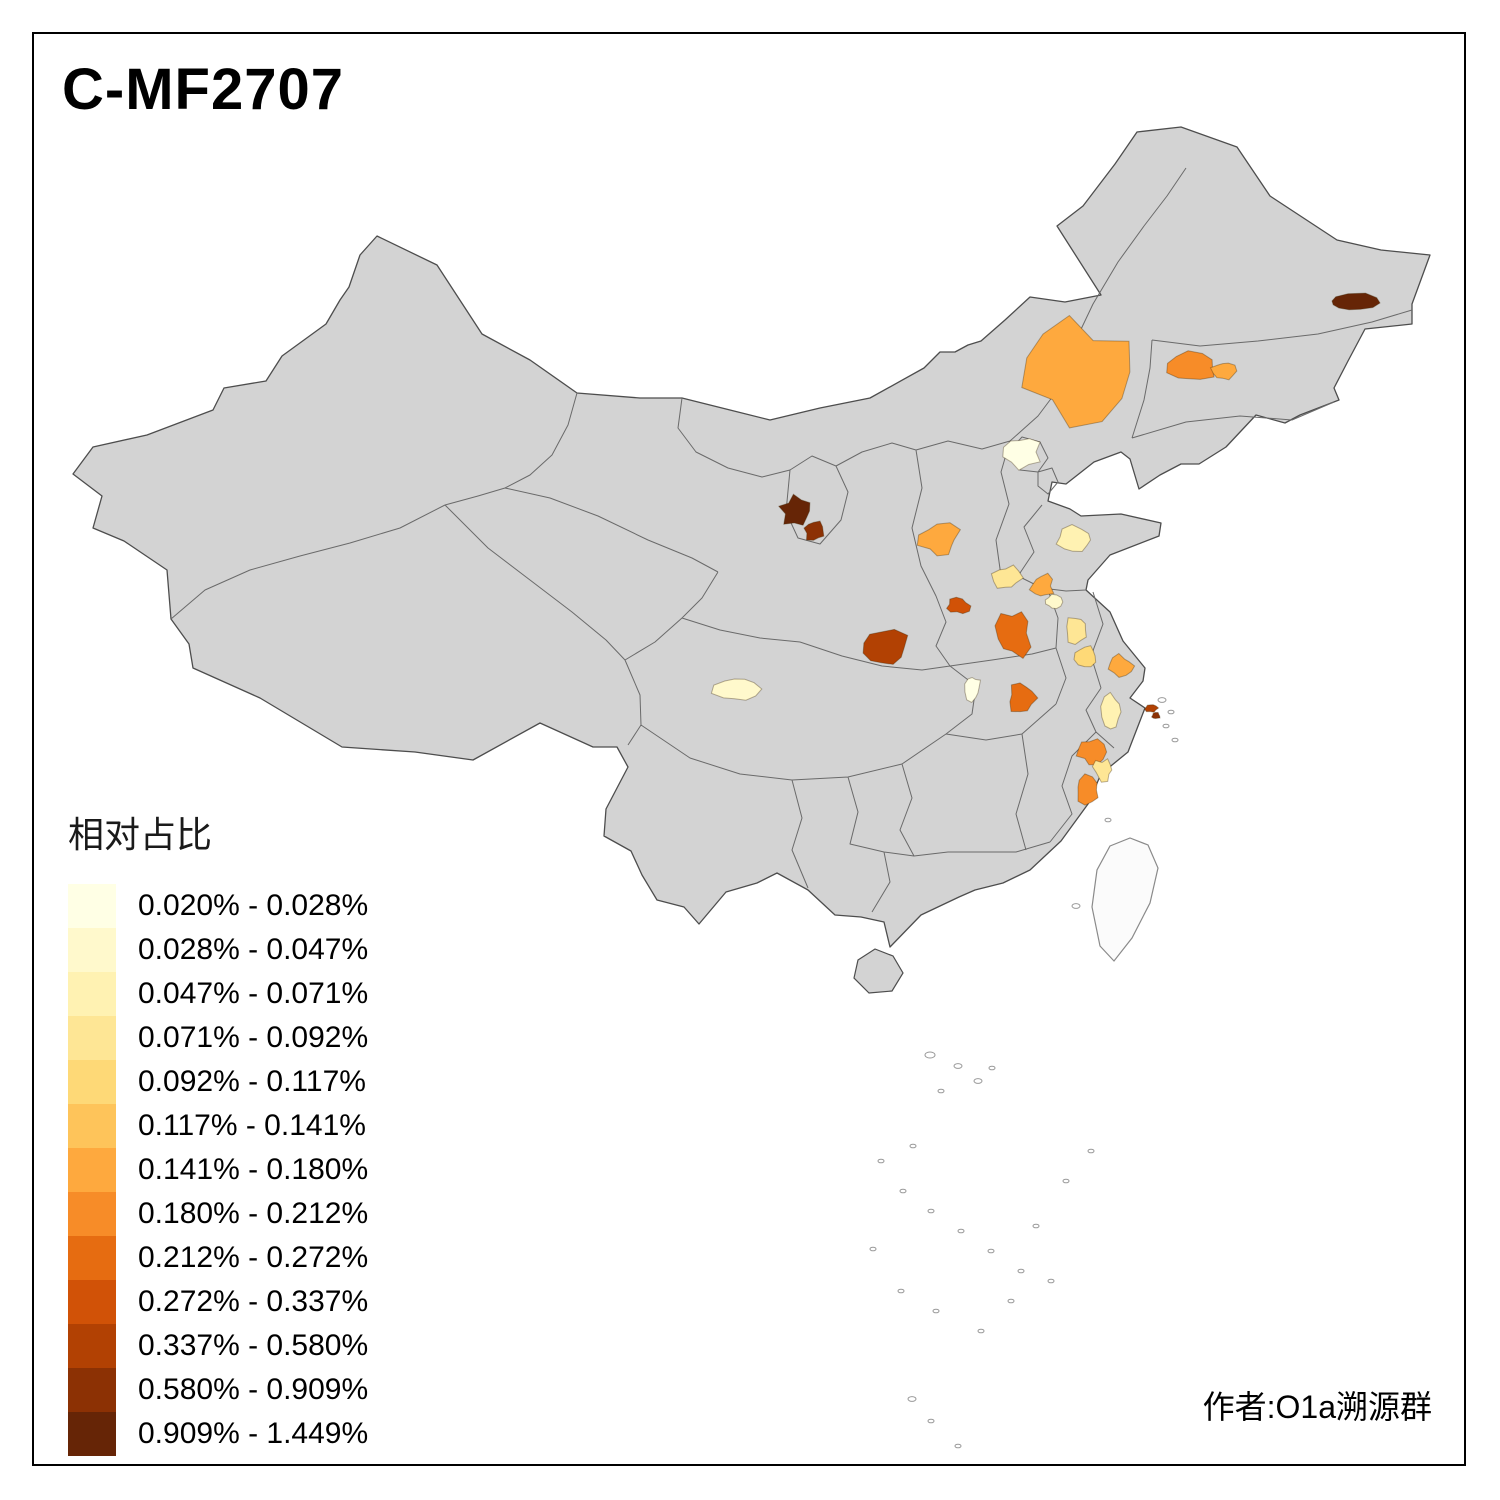  Describe the element at coordinates (736, 689) in the screenshot. I see `map-region-sichuan-pale` at that location.